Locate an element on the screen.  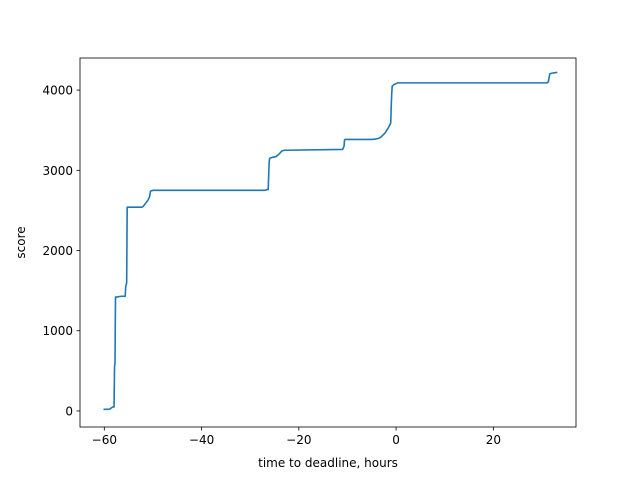
y-tick-label: 3000 is located at coordinates (57, 171).